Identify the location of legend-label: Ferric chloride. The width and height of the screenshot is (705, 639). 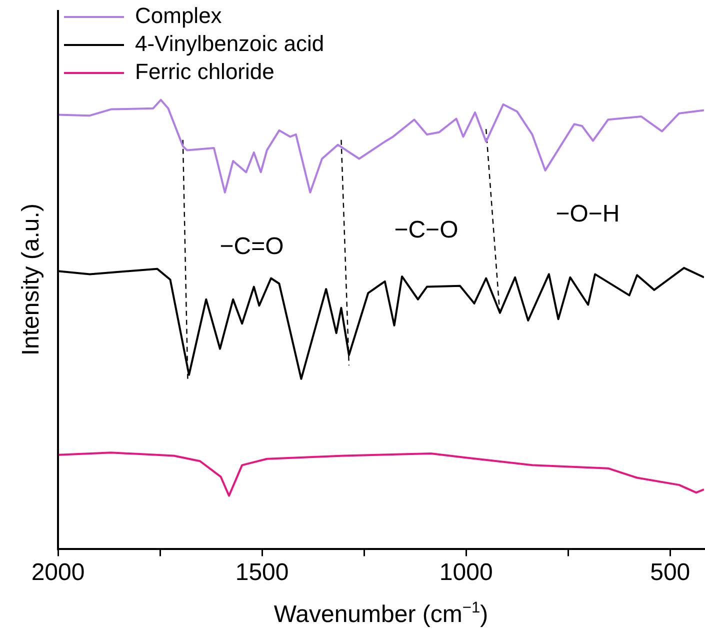
(204, 71).